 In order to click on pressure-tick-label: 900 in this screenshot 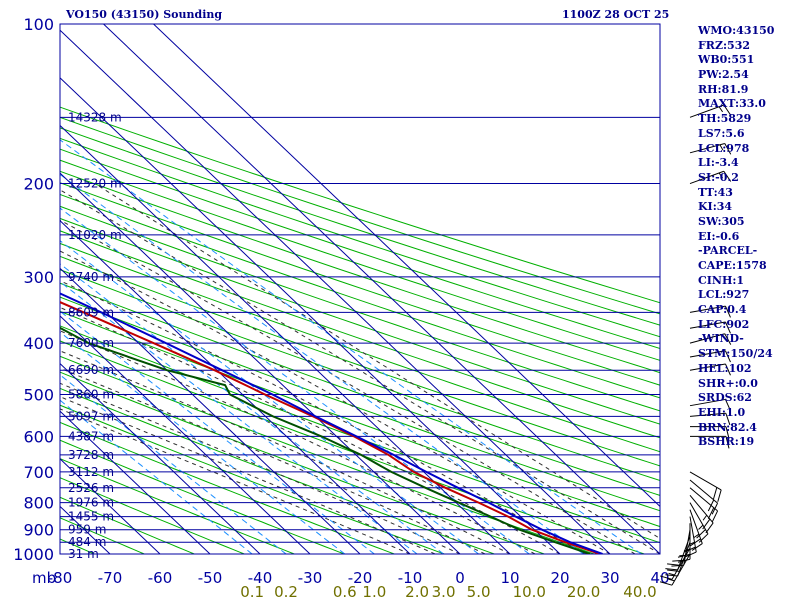, I will do `click(38, 530)`.